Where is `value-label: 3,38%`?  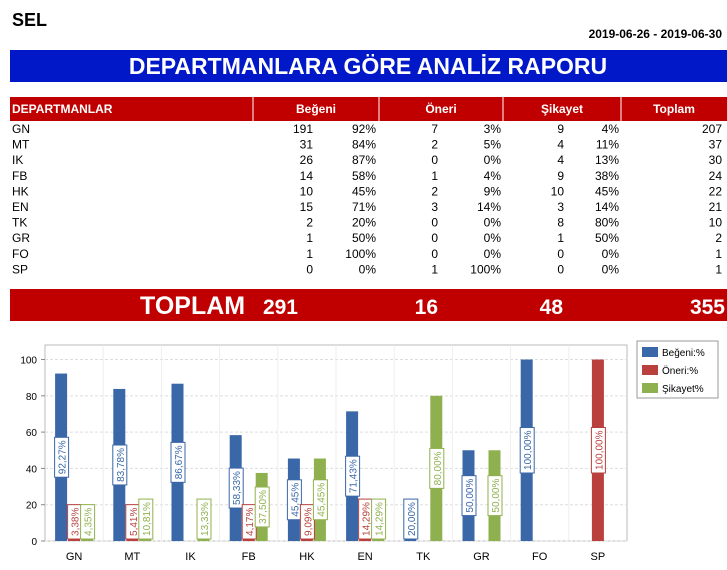
value-label: 3,38% is located at coordinates (75, 522).